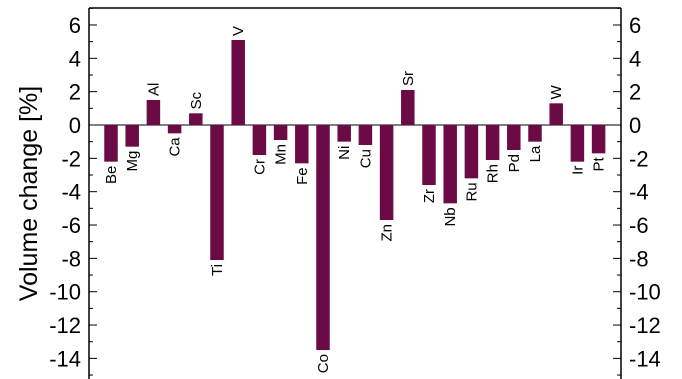  Describe the element at coordinates (175, 147) in the screenshot. I see `bar-label-ca: Ca` at that location.